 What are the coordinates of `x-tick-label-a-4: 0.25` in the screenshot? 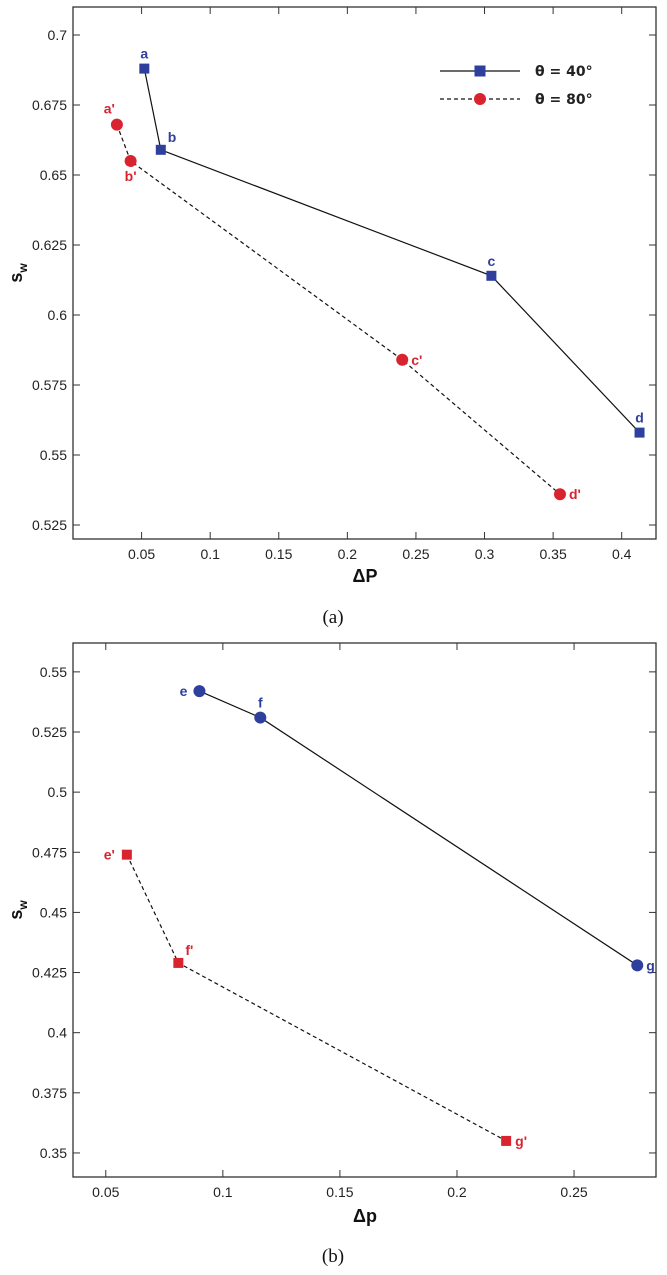 It's located at (415, 554).